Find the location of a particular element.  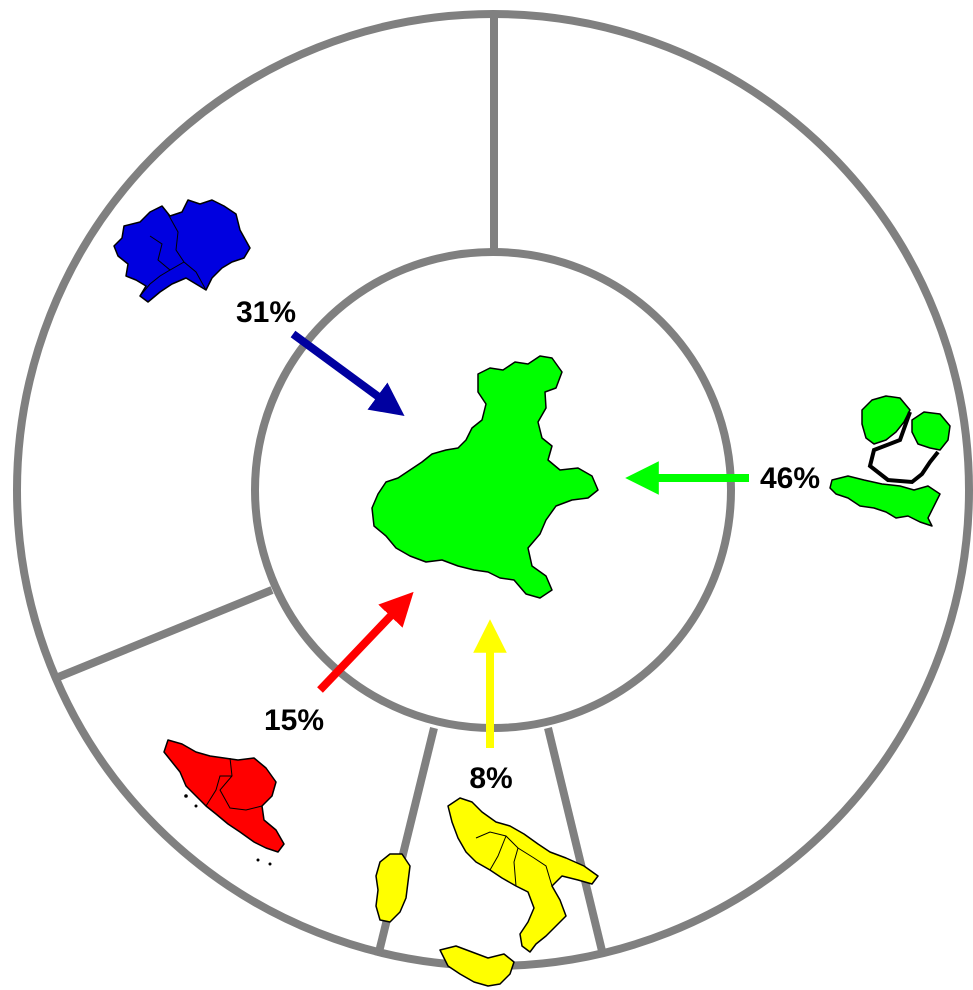

north-east-region-map-icon is located at coordinates (890, 461).